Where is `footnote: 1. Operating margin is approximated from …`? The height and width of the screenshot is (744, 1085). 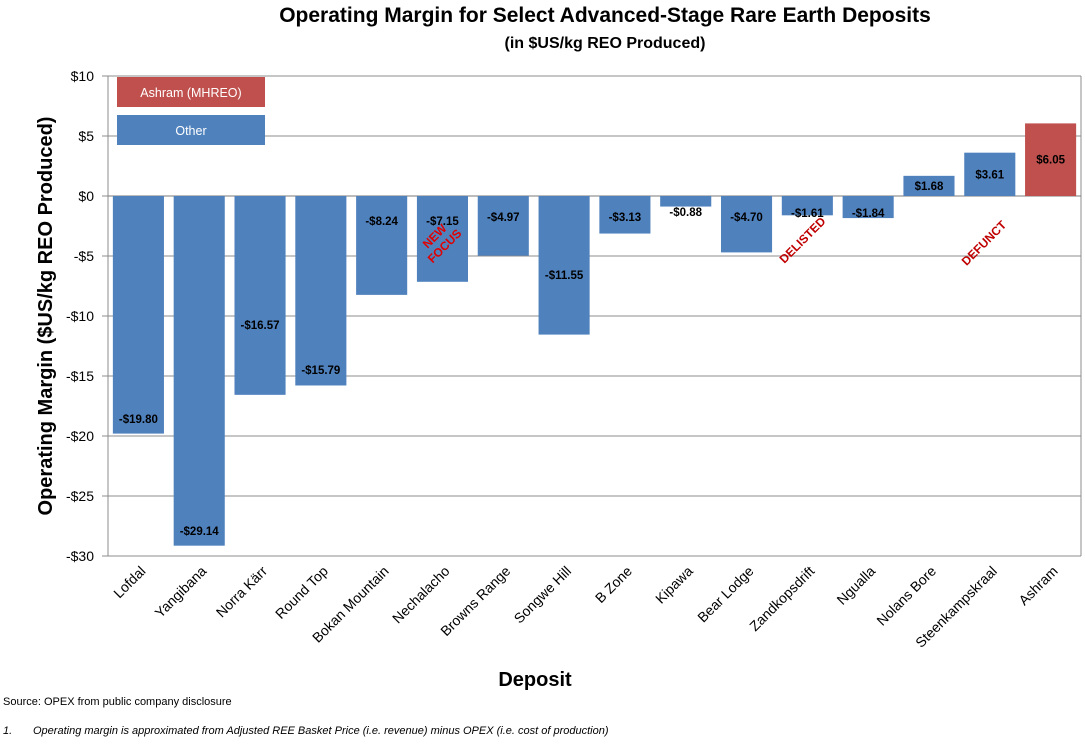
footnote: 1. Operating margin is approximated from … is located at coordinates (306, 731).